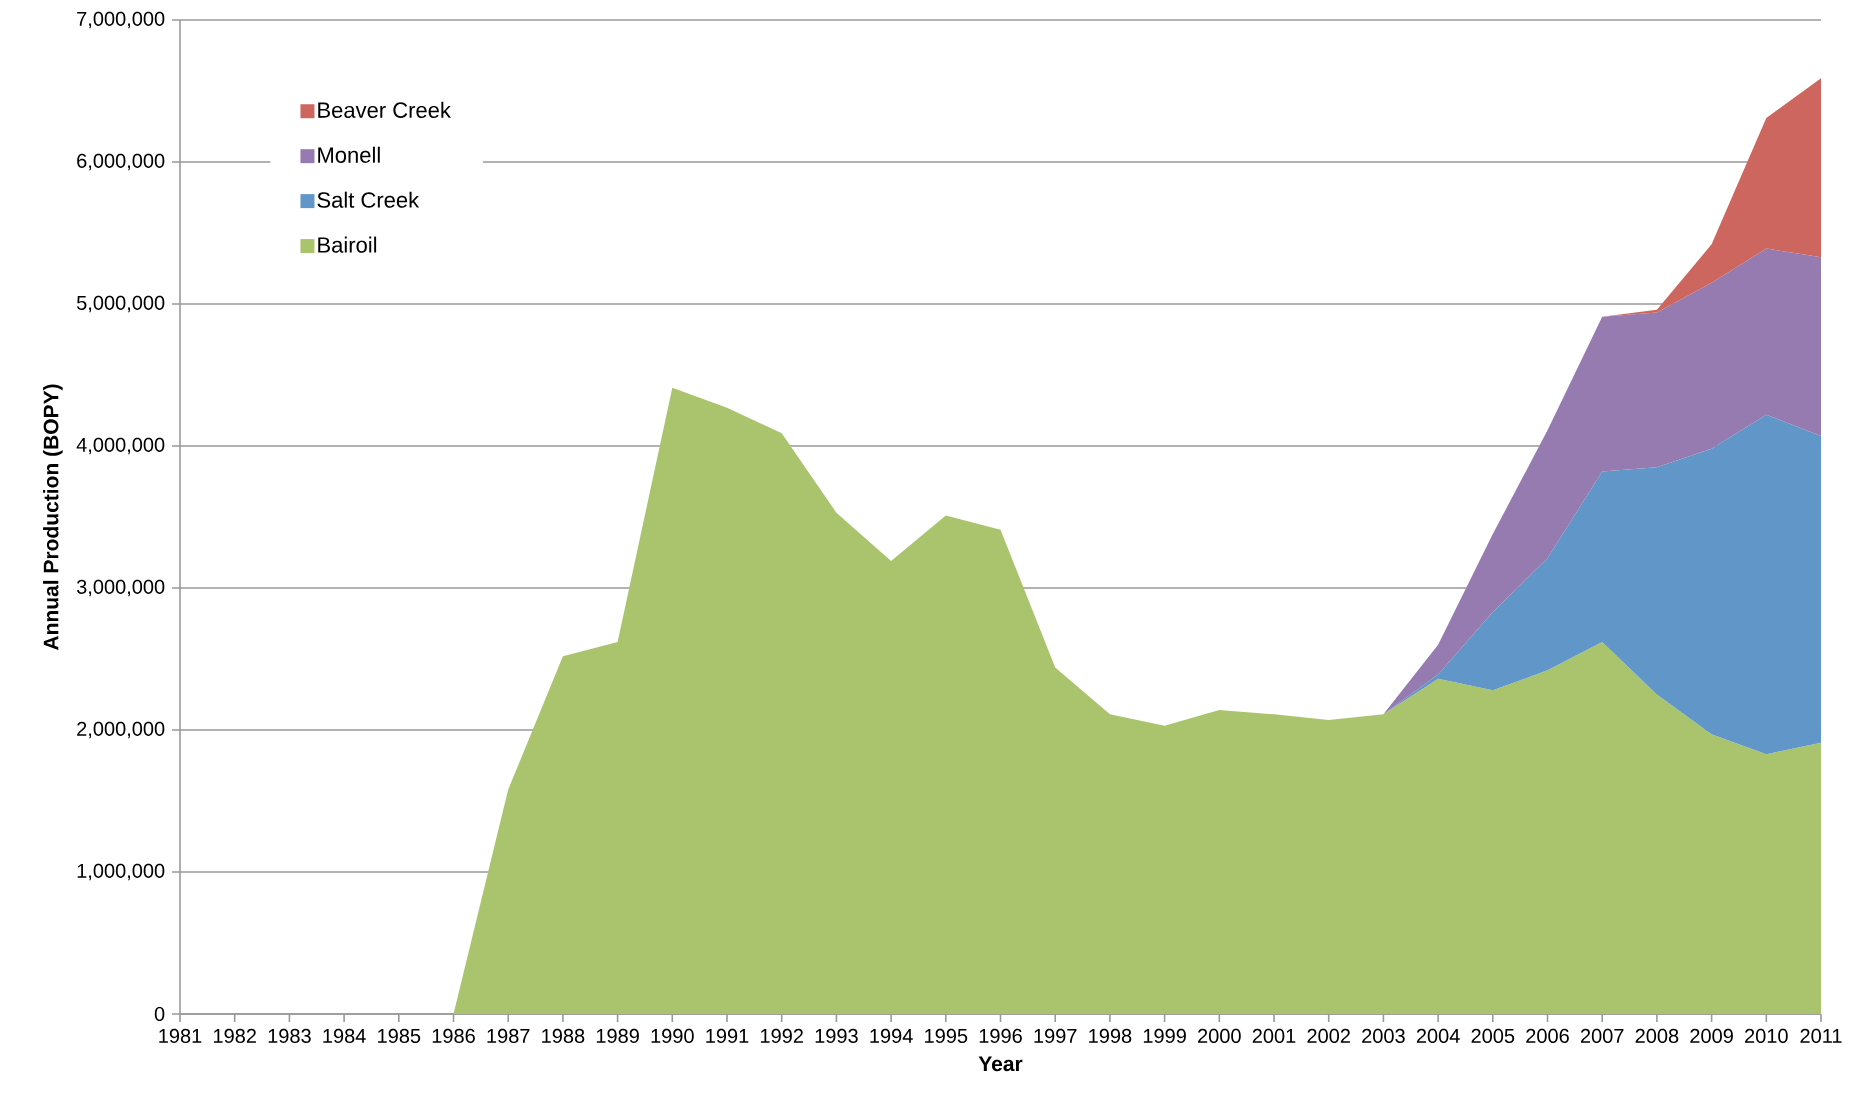 The height and width of the screenshot is (1102, 1850). I want to click on x-tick-label: 2011, so click(1821, 1036).